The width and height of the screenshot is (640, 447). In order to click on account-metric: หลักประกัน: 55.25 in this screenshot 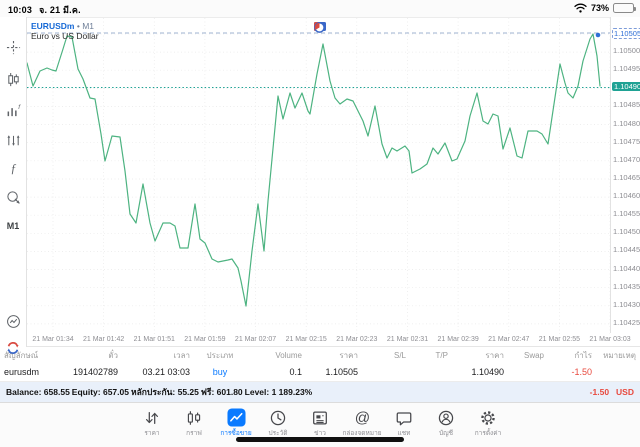, I will do `click(164, 392)`.